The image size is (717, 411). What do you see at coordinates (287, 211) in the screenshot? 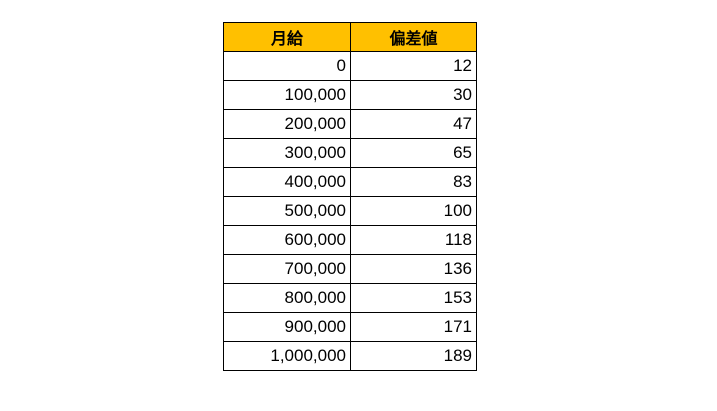
I see `salary-cell: 500,000` at bounding box center [287, 211].